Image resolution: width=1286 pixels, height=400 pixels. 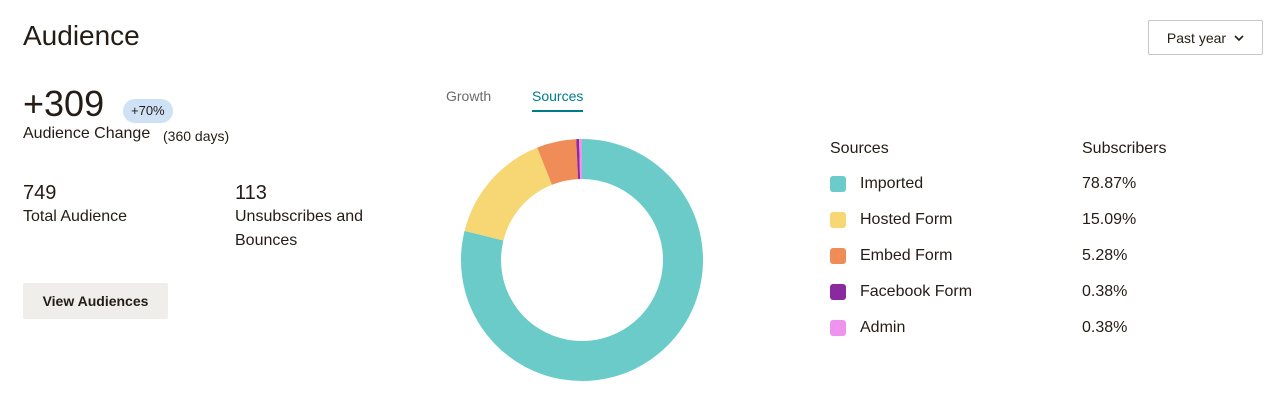 What do you see at coordinates (299, 228) in the screenshot?
I see `unsubscribes-label: Unsubscribes and Bounces` at bounding box center [299, 228].